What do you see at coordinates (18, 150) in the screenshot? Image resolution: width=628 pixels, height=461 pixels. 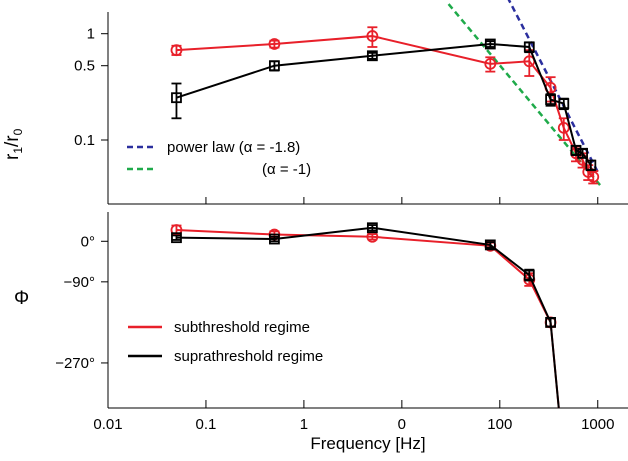 I see `ylabel-sub1: 1` at bounding box center [18, 150].